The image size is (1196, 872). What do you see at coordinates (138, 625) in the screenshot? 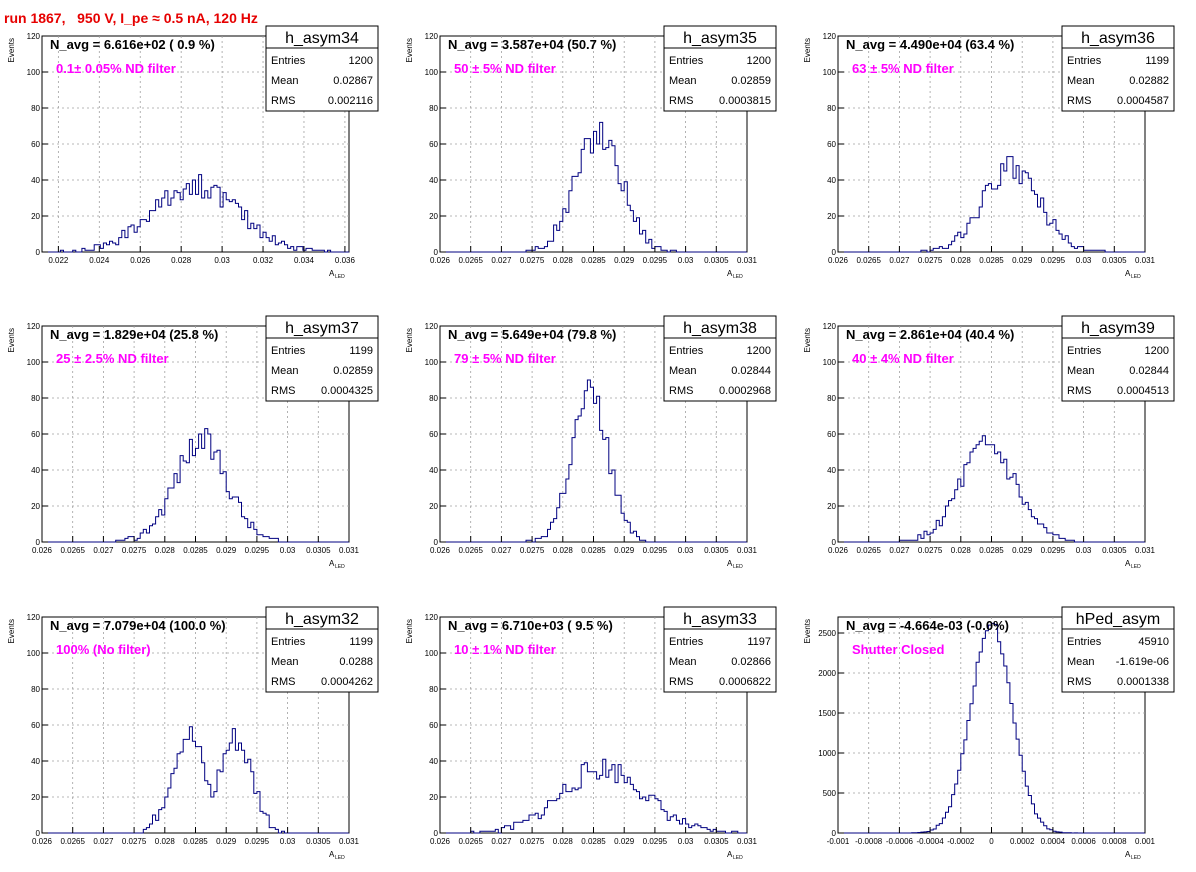
I see `navg-label: N_avg = 7.079e+04 (100.0 %)` at bounding box center [138, 625].